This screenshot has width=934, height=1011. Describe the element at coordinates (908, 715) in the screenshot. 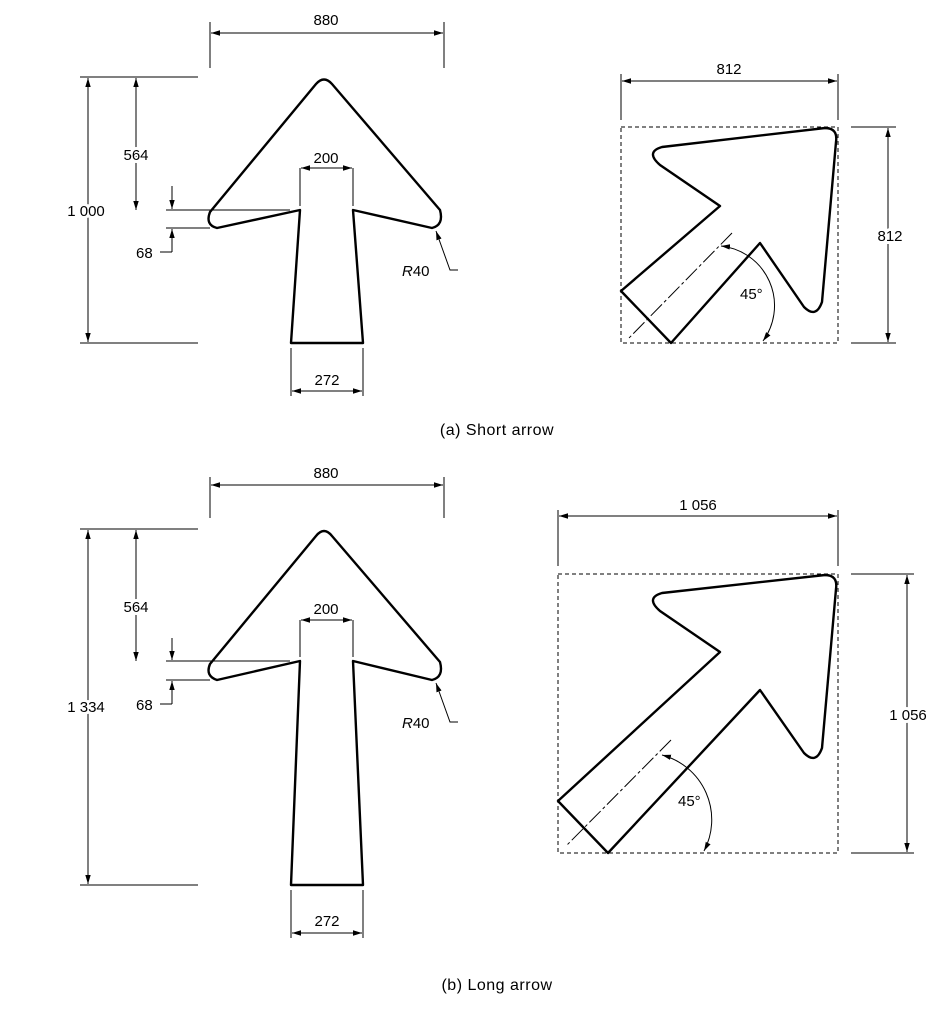

I see `long-box-height-dim: 1 056` at that location.